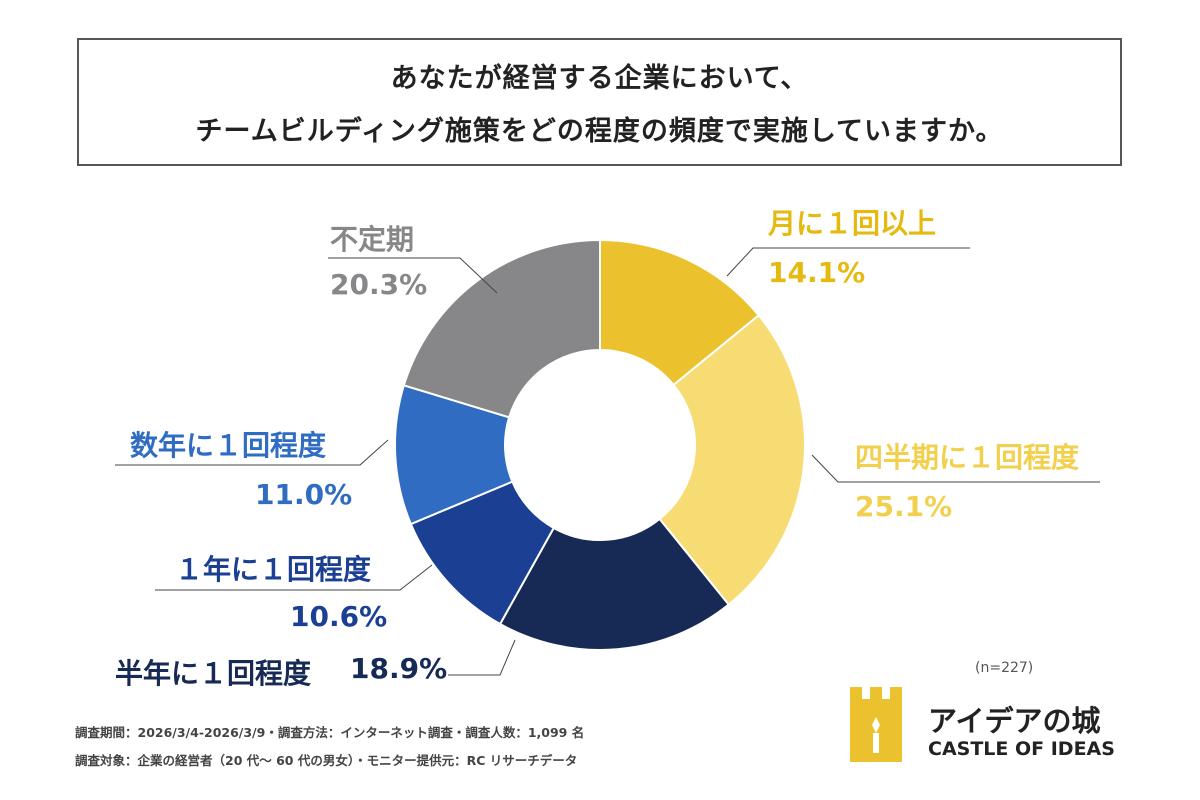  I want to click on label-val-1: 25.1%, so click(904, 506).